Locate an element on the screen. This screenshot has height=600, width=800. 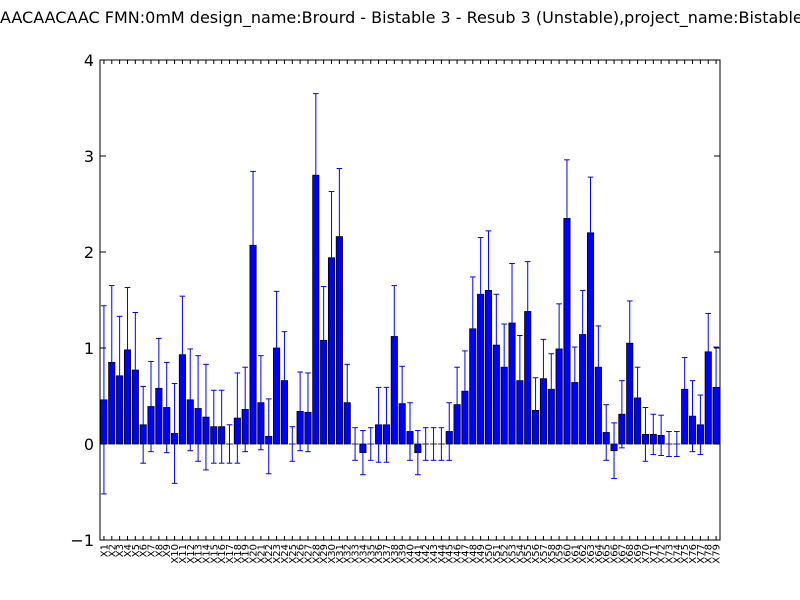
x-tick-label-X25: X25 is located at coordinates (293, 554).